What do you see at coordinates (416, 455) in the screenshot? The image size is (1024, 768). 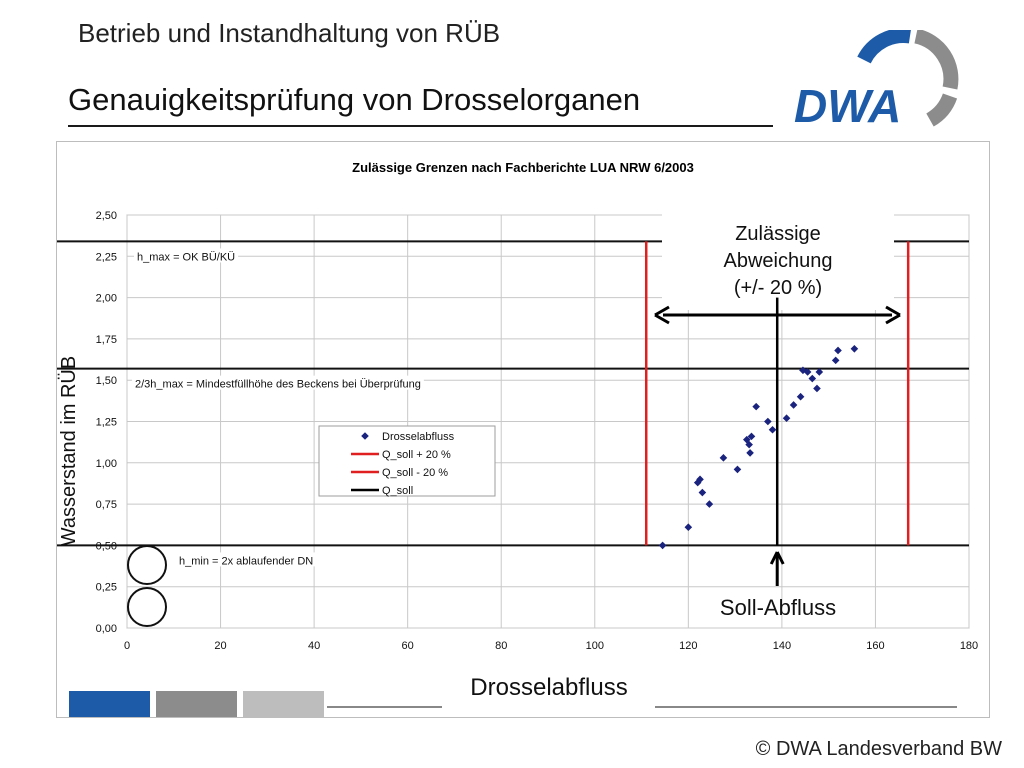 I see `legend-label: Q_soll + 20 %` at bounding box center [416, 455].